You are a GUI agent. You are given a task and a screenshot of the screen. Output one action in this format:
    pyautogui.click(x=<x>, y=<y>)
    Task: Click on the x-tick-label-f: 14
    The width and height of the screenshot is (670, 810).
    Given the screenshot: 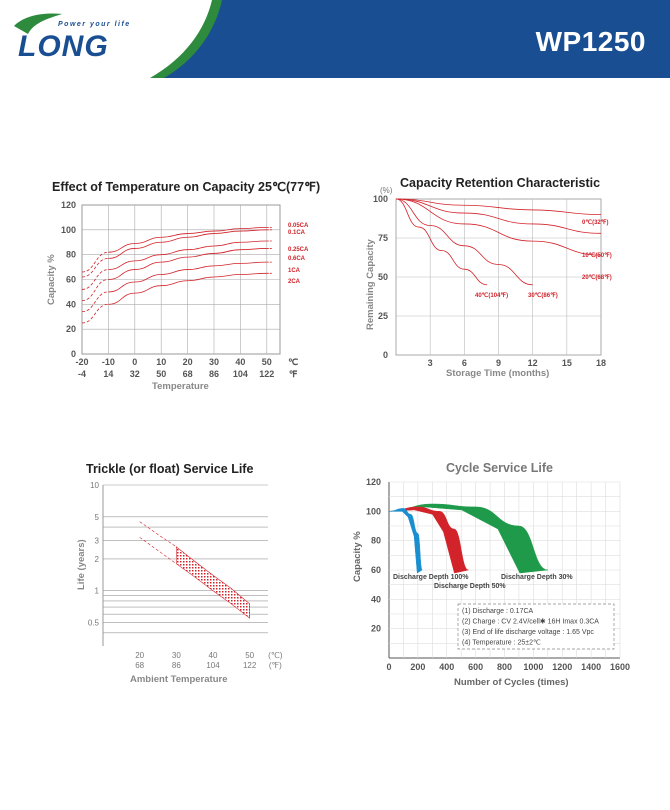 What is the action you would take?
    pyautogui.click(x=108, y=374)
    